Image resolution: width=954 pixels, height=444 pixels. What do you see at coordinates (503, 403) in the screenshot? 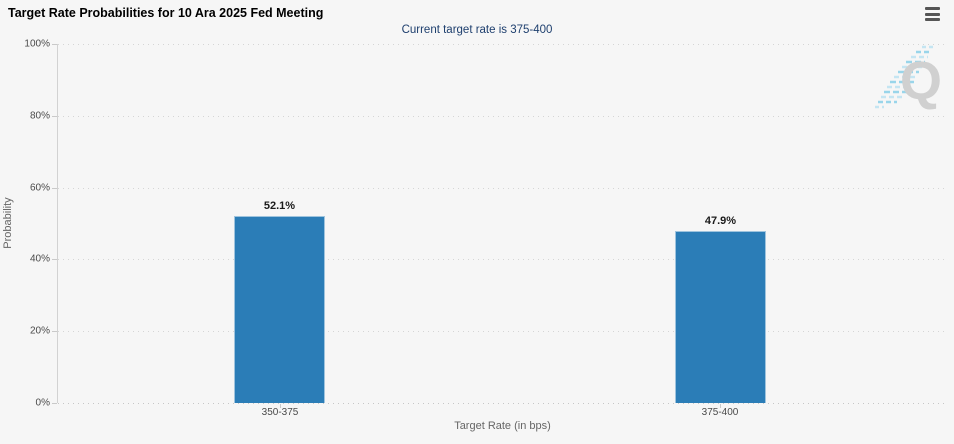
I see `x-axis-line` at bounding box center [503, 403].